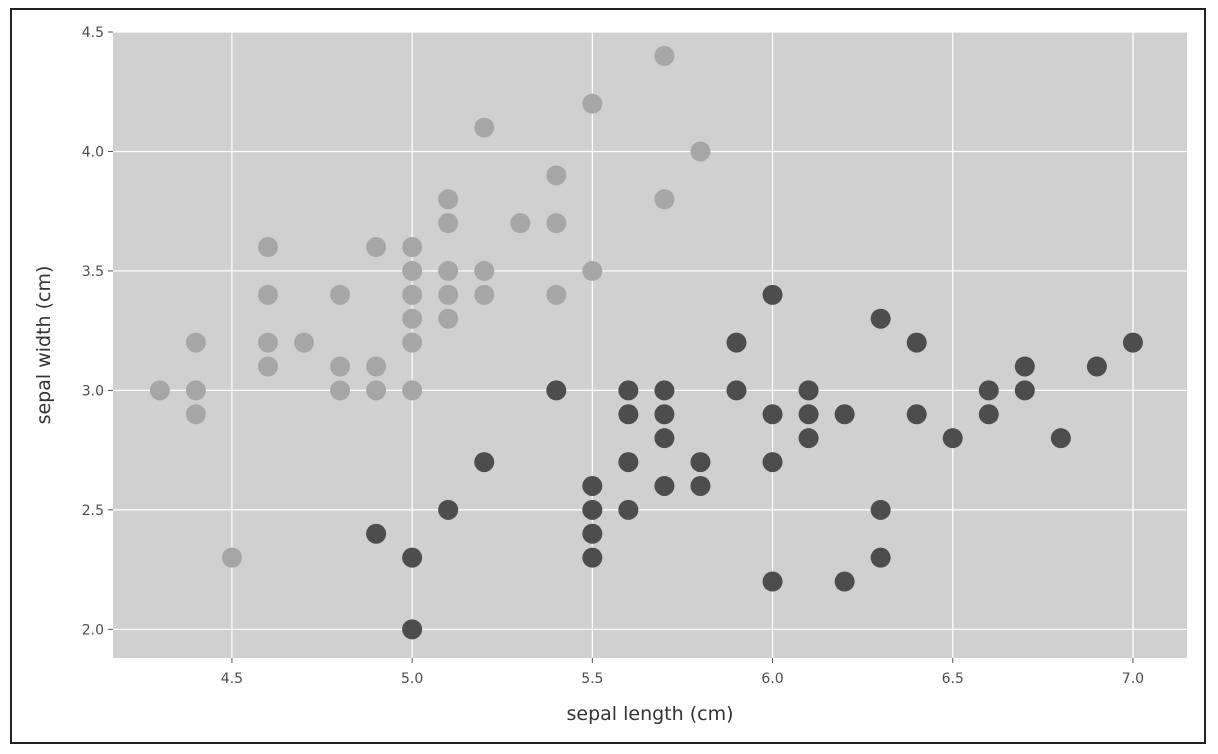  I want to click on y-tick-label: 4.5, so click(93, 33).